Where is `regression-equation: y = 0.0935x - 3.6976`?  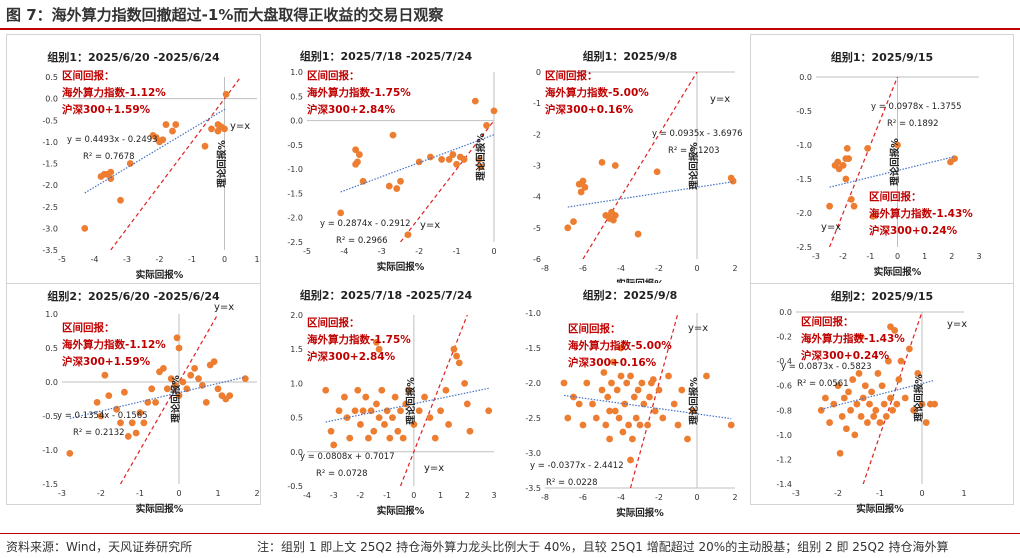 regression-equation: y = 0.0935x - 3.6976 is located at coordinates (697, 134).